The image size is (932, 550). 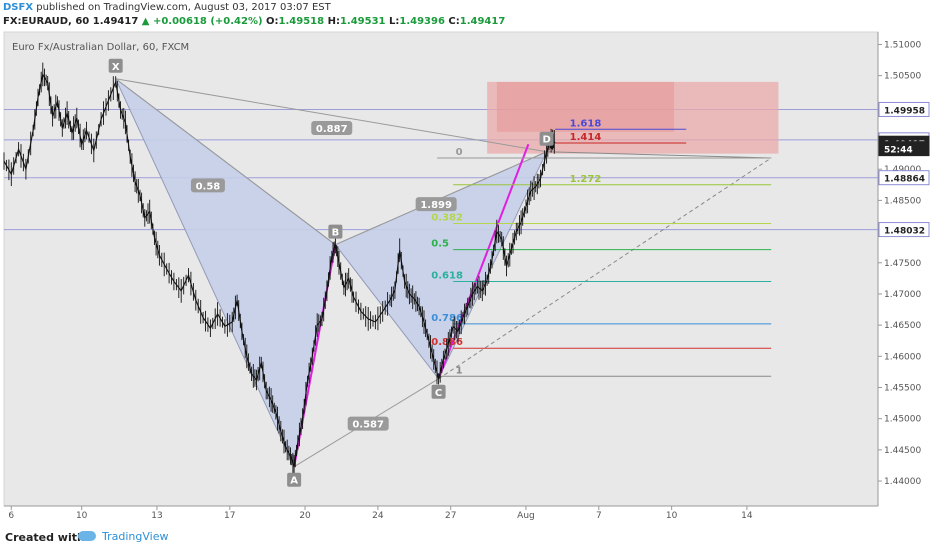 I want to click on fib-label: 1, so click(x=459, y=370).